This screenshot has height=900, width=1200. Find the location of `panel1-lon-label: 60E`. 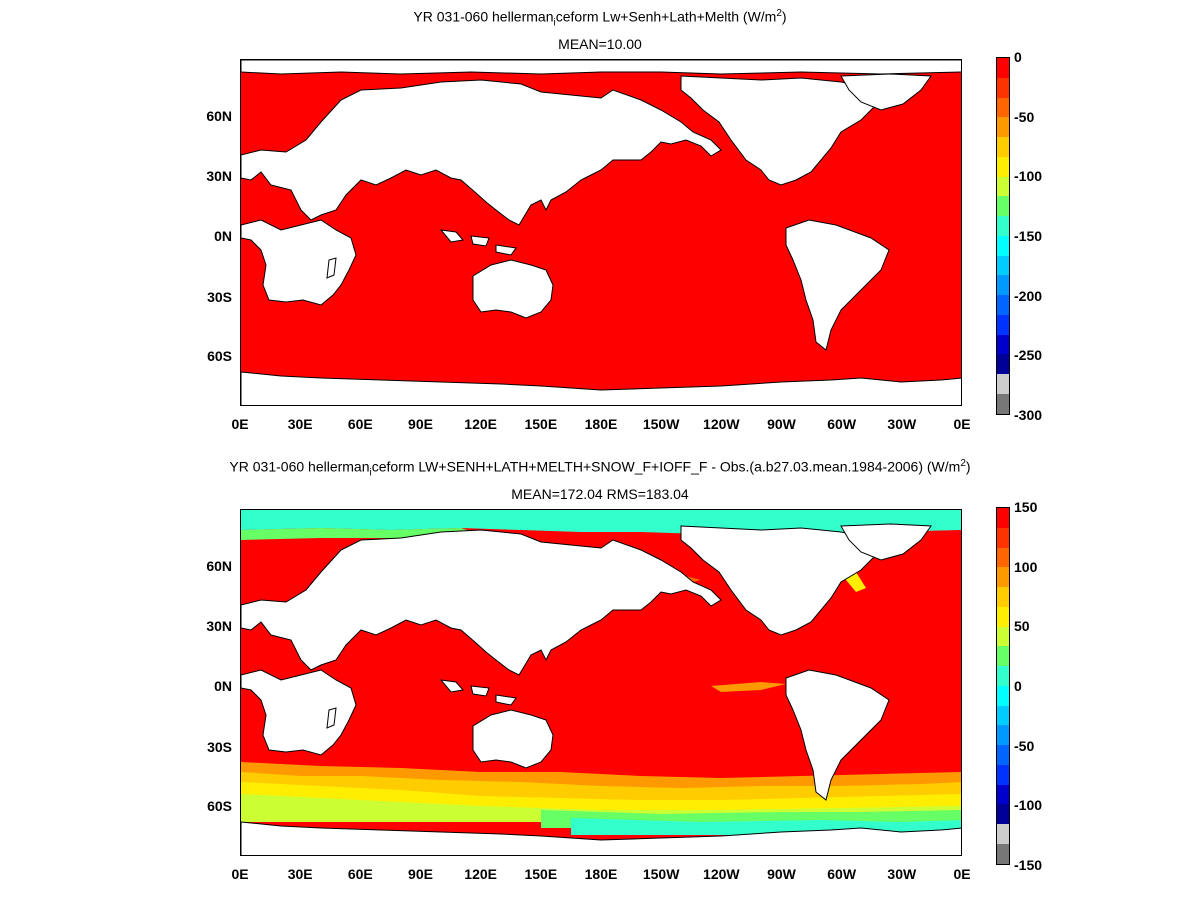

panel1-lon-label: 60E is located at coordinates (360, 424).